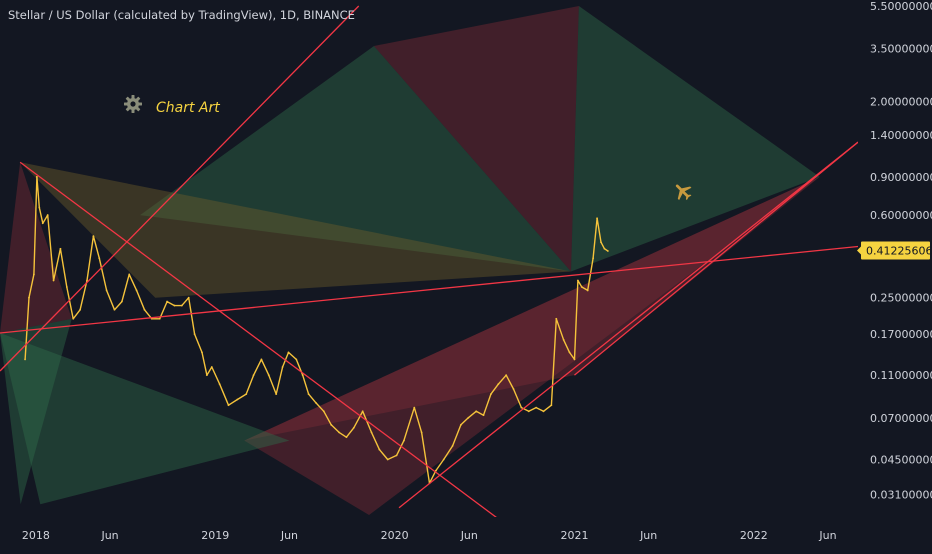 Image resolution: width=932 pixels, height=554 pixels. I want to click on y-tick-label: 0.11000000, so click(901, 375).